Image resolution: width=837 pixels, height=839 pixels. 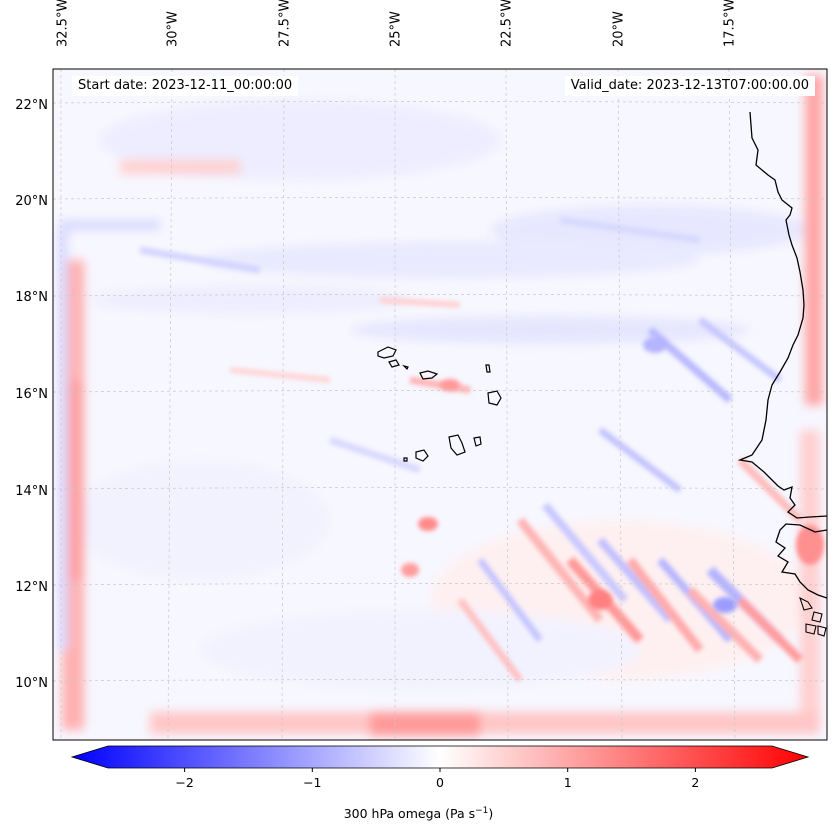 I want to click on lat-label: 12°N, so click(x=31, y=587).